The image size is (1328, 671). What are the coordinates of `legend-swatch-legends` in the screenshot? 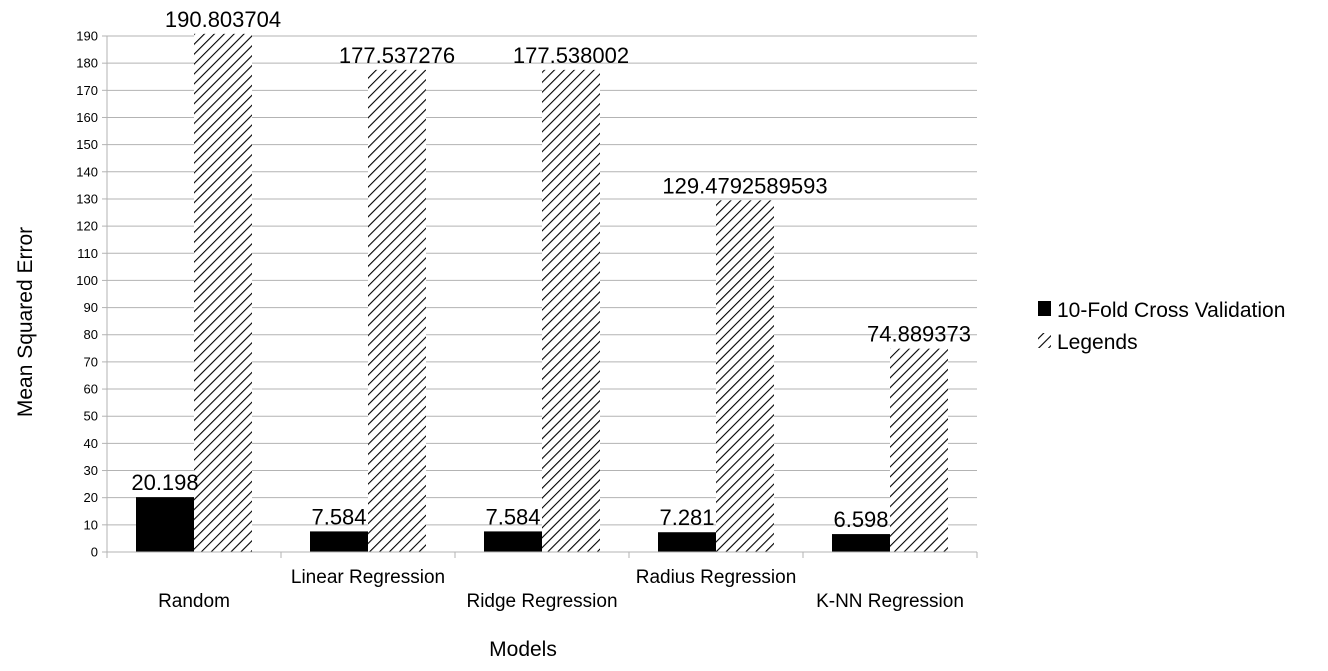 It's located at (1044, 340).